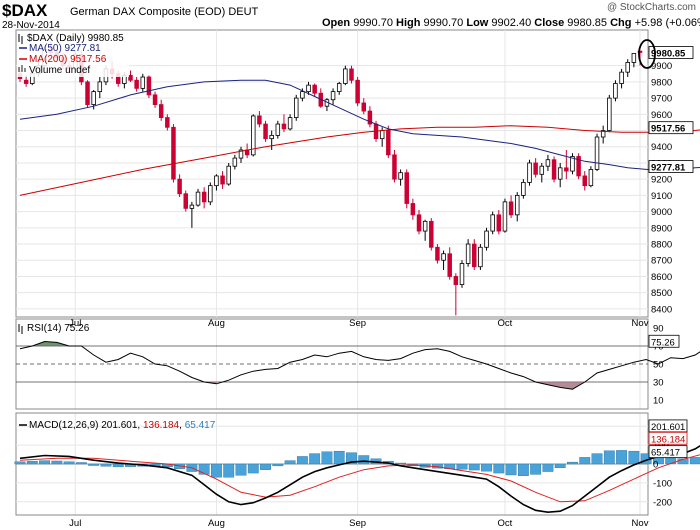 This screenshot has height=530, width=700. Describe the element at coordinates (640, 323) in the screenshot. I see `month-label: Nov` at that location.